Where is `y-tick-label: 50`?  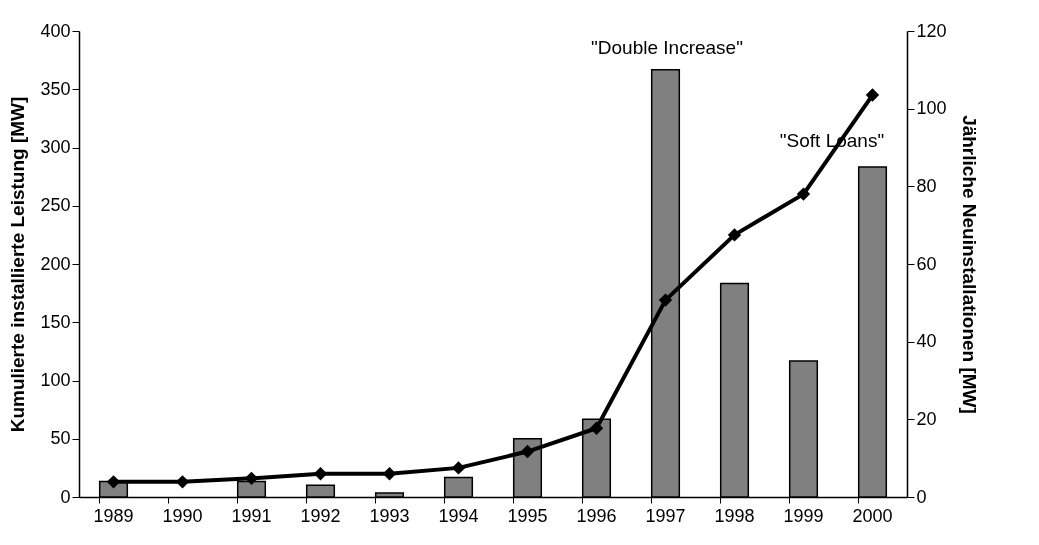 y-tick-label: 50 is located at coordinates (60, 438).